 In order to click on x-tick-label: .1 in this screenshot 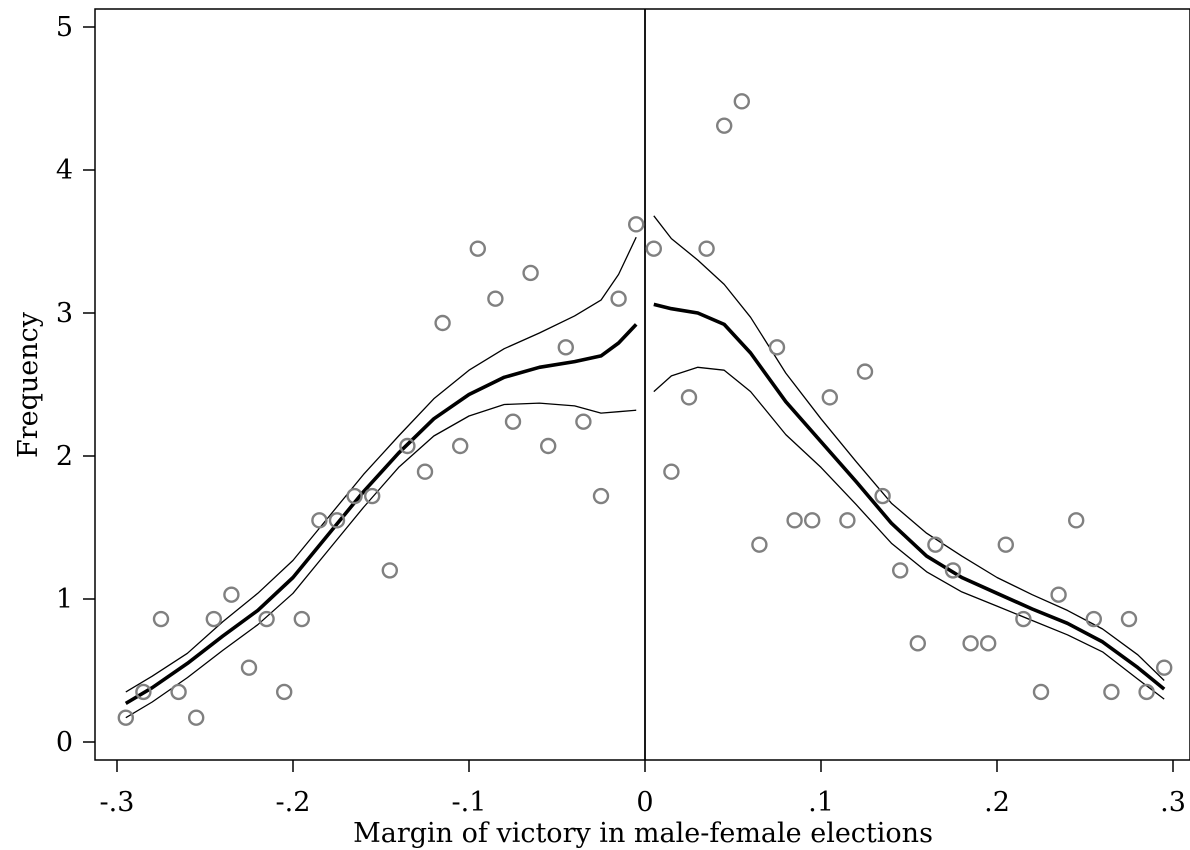, I will do `click(821, 802)`.